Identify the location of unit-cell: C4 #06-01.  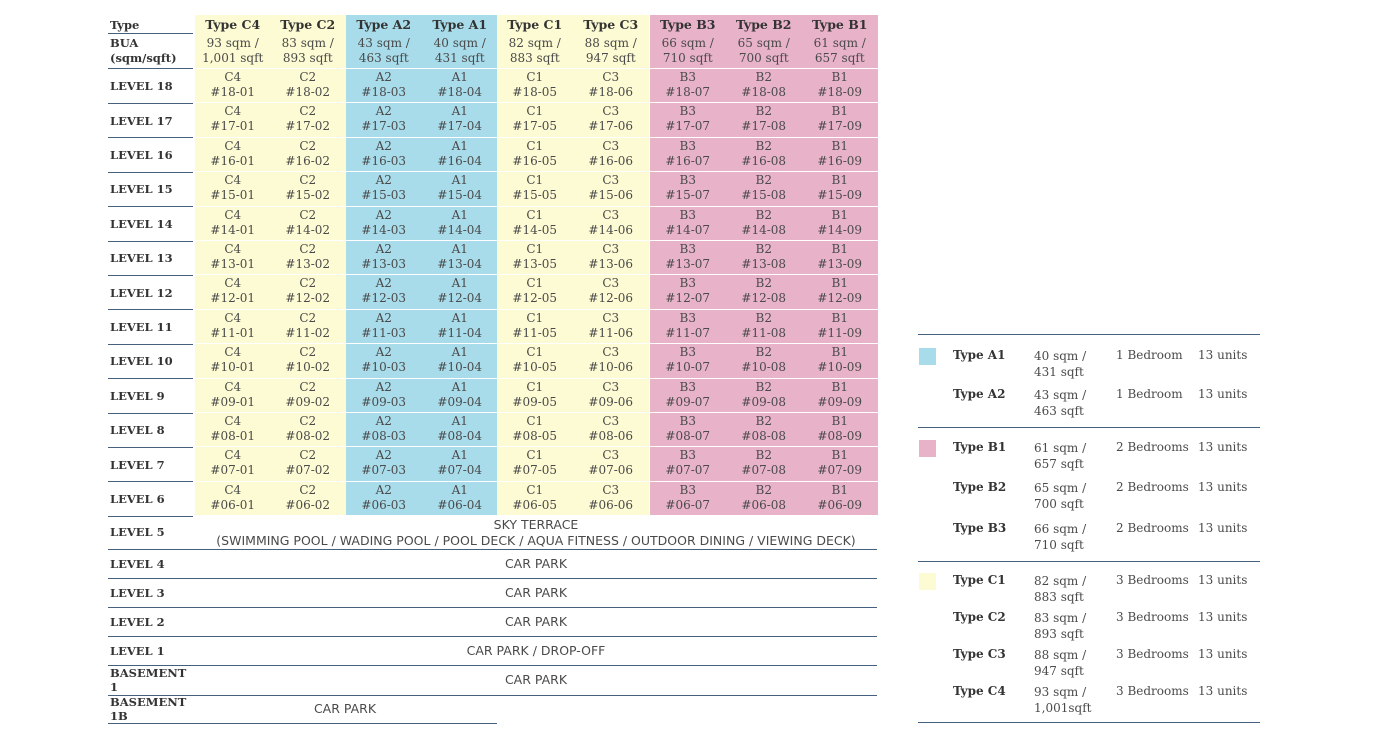
(233, 498).